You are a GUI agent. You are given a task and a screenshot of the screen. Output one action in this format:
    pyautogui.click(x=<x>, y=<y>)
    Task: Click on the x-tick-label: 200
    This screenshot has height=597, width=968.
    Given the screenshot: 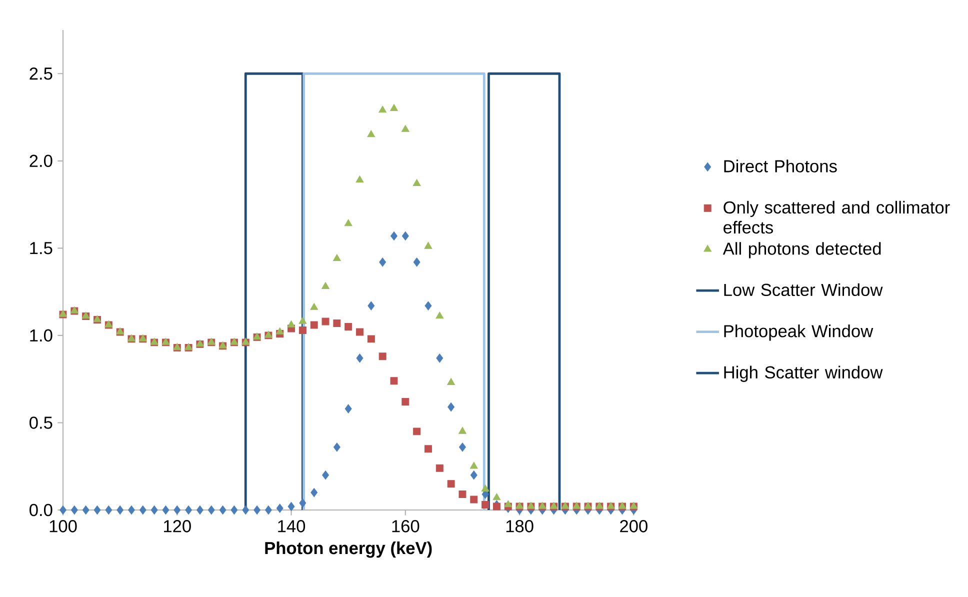 What is the action you would take?
    pyautogui.click(x=634, y=526)
    